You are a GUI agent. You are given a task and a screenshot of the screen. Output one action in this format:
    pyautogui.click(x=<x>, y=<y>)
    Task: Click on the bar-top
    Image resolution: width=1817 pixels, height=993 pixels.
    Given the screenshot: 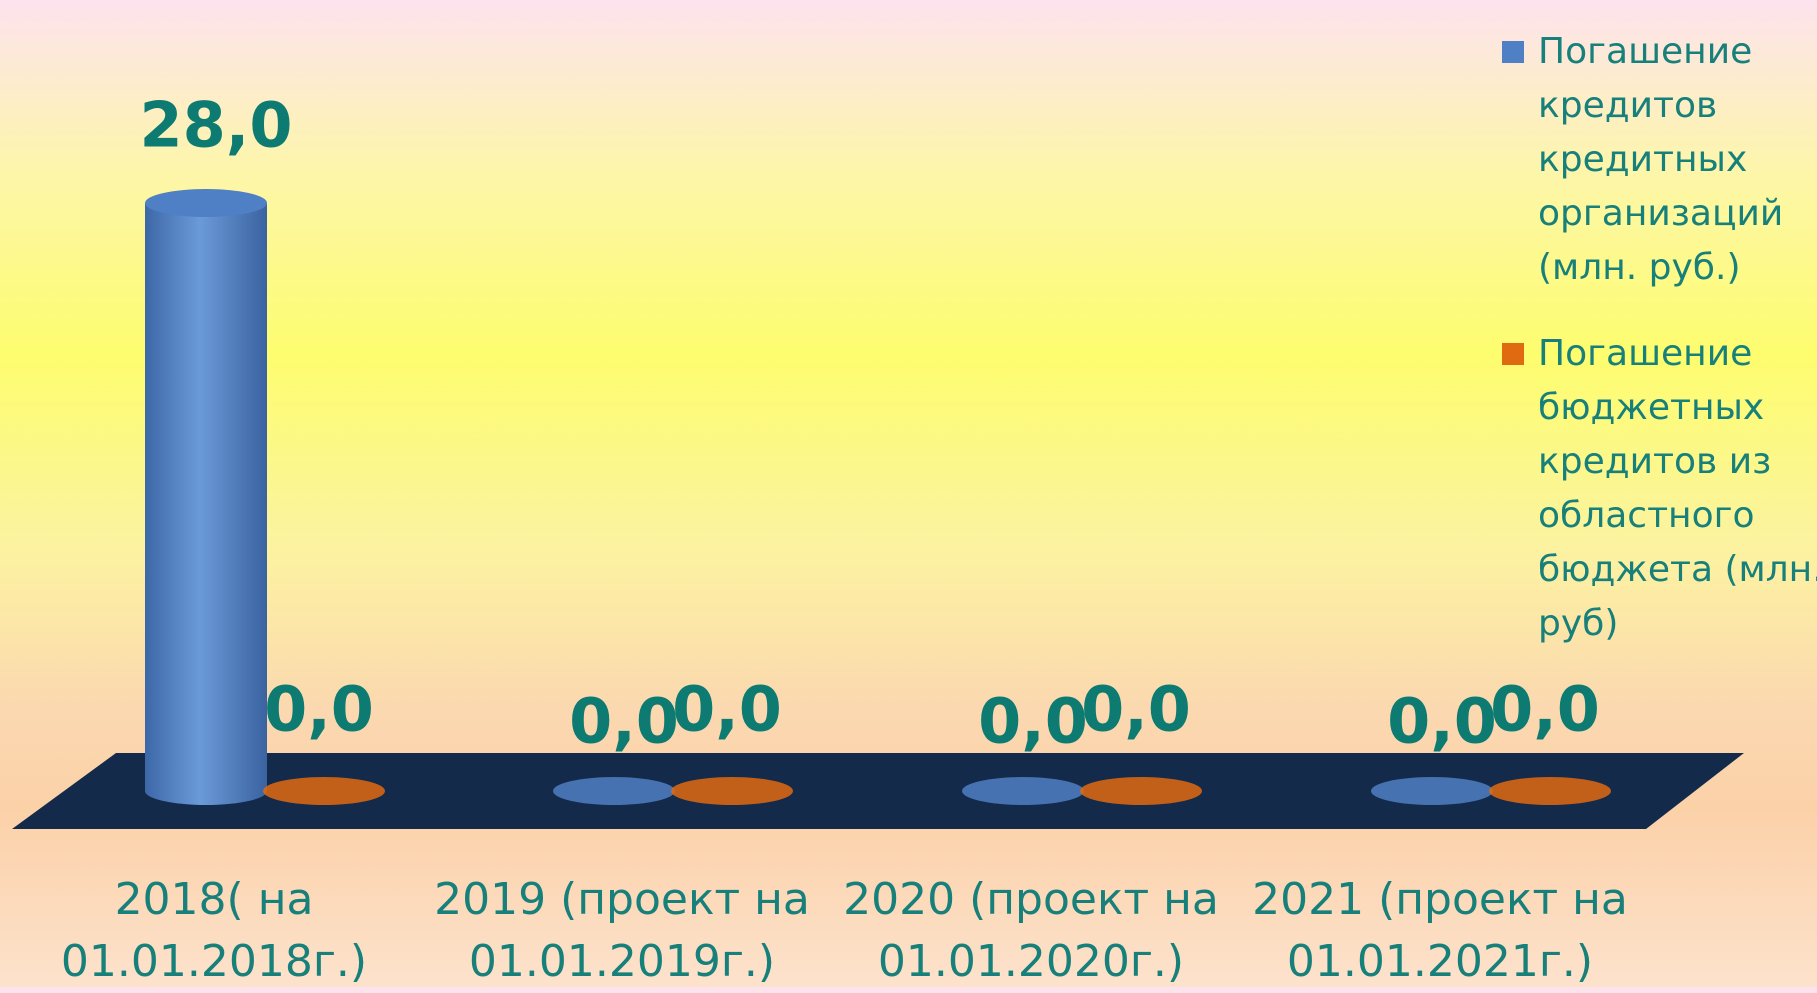 What is the action you would take?
    pyautogui.click(x=206, y=203)
    